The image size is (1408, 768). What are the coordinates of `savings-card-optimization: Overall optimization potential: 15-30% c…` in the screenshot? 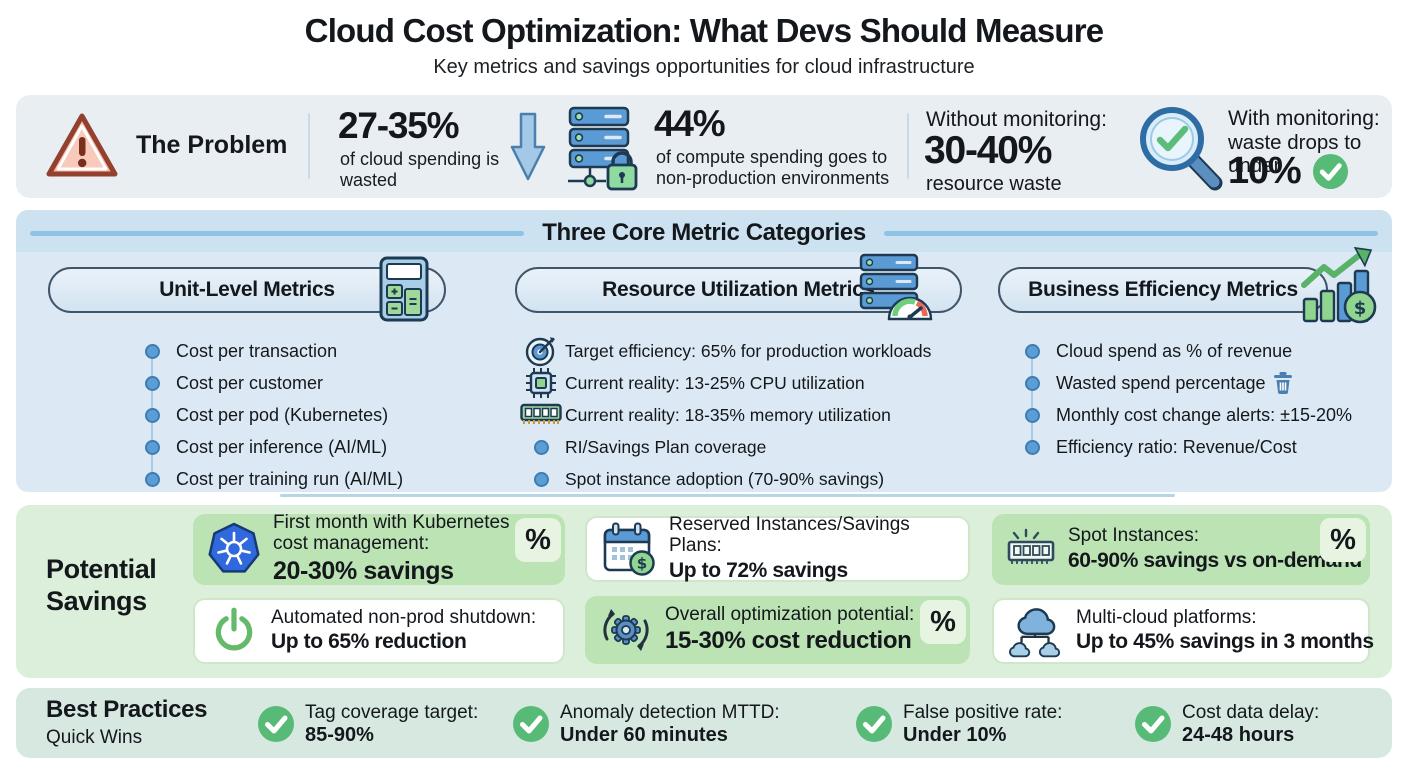 It's located at (777, 630).